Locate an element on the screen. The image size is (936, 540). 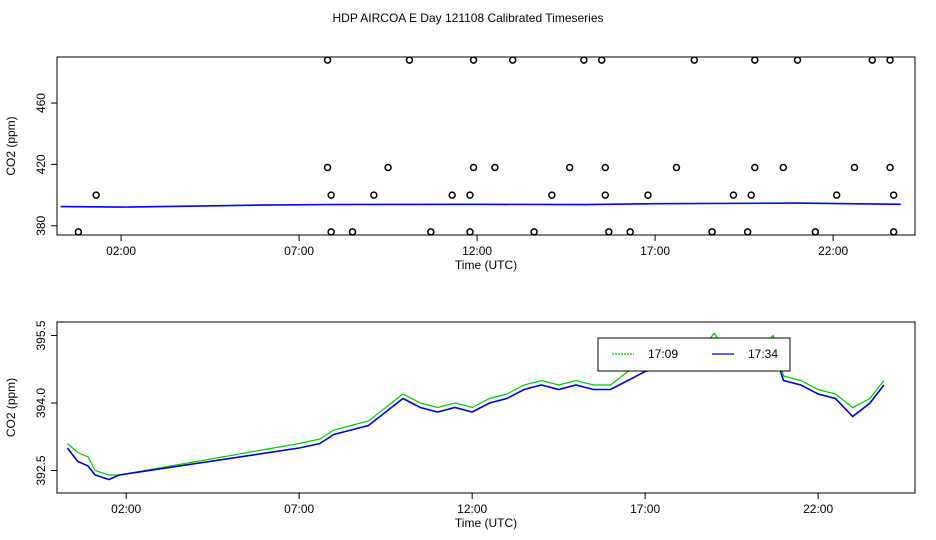
panel2-x-tick-label: 07:00 is located at coordinates (299, 509).